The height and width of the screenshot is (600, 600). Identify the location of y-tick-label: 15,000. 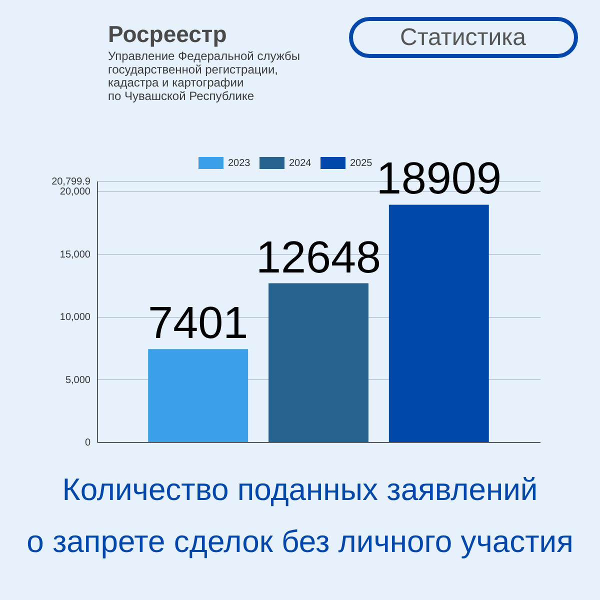
(75, 254).